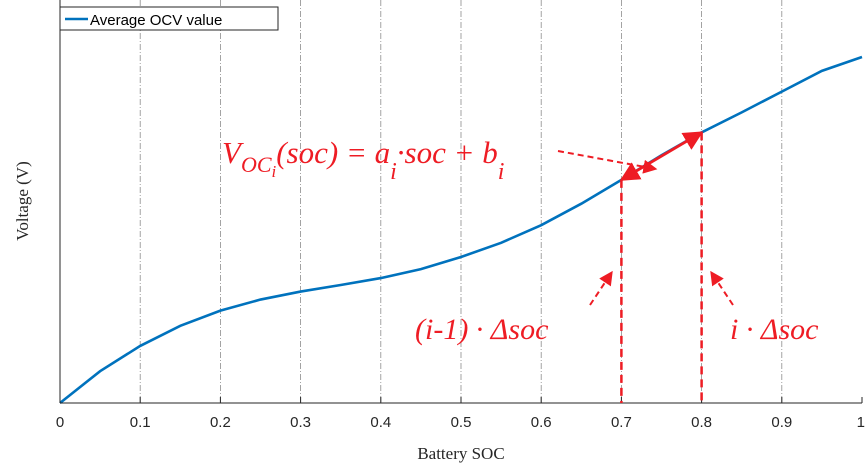  I want to click on legend: Average OCV value, so click(169, 18).